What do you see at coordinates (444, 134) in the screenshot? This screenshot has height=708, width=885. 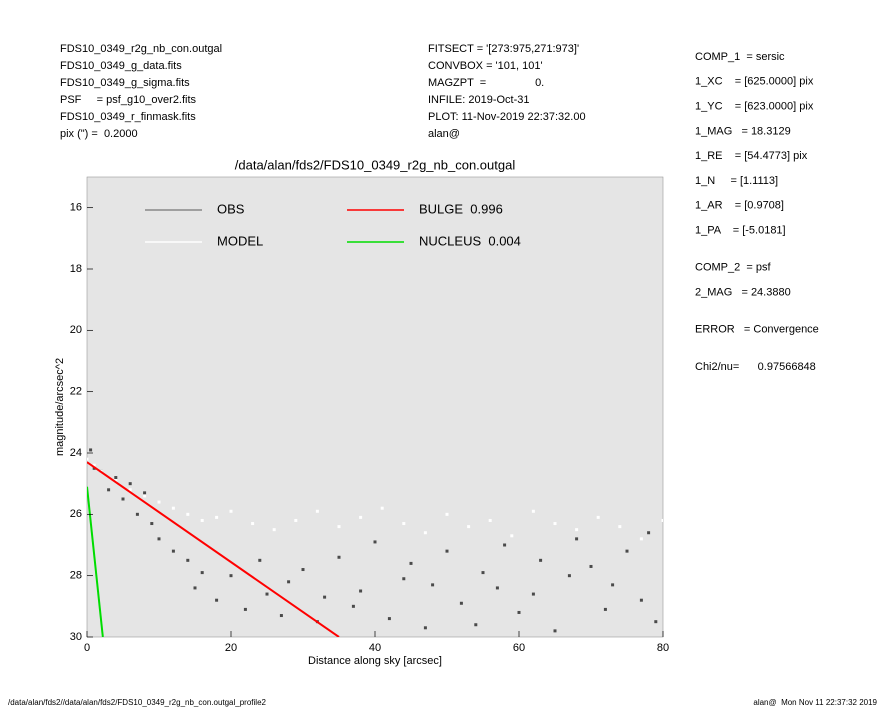 I see `header-line: alan@` at bounding box center [444, 134].